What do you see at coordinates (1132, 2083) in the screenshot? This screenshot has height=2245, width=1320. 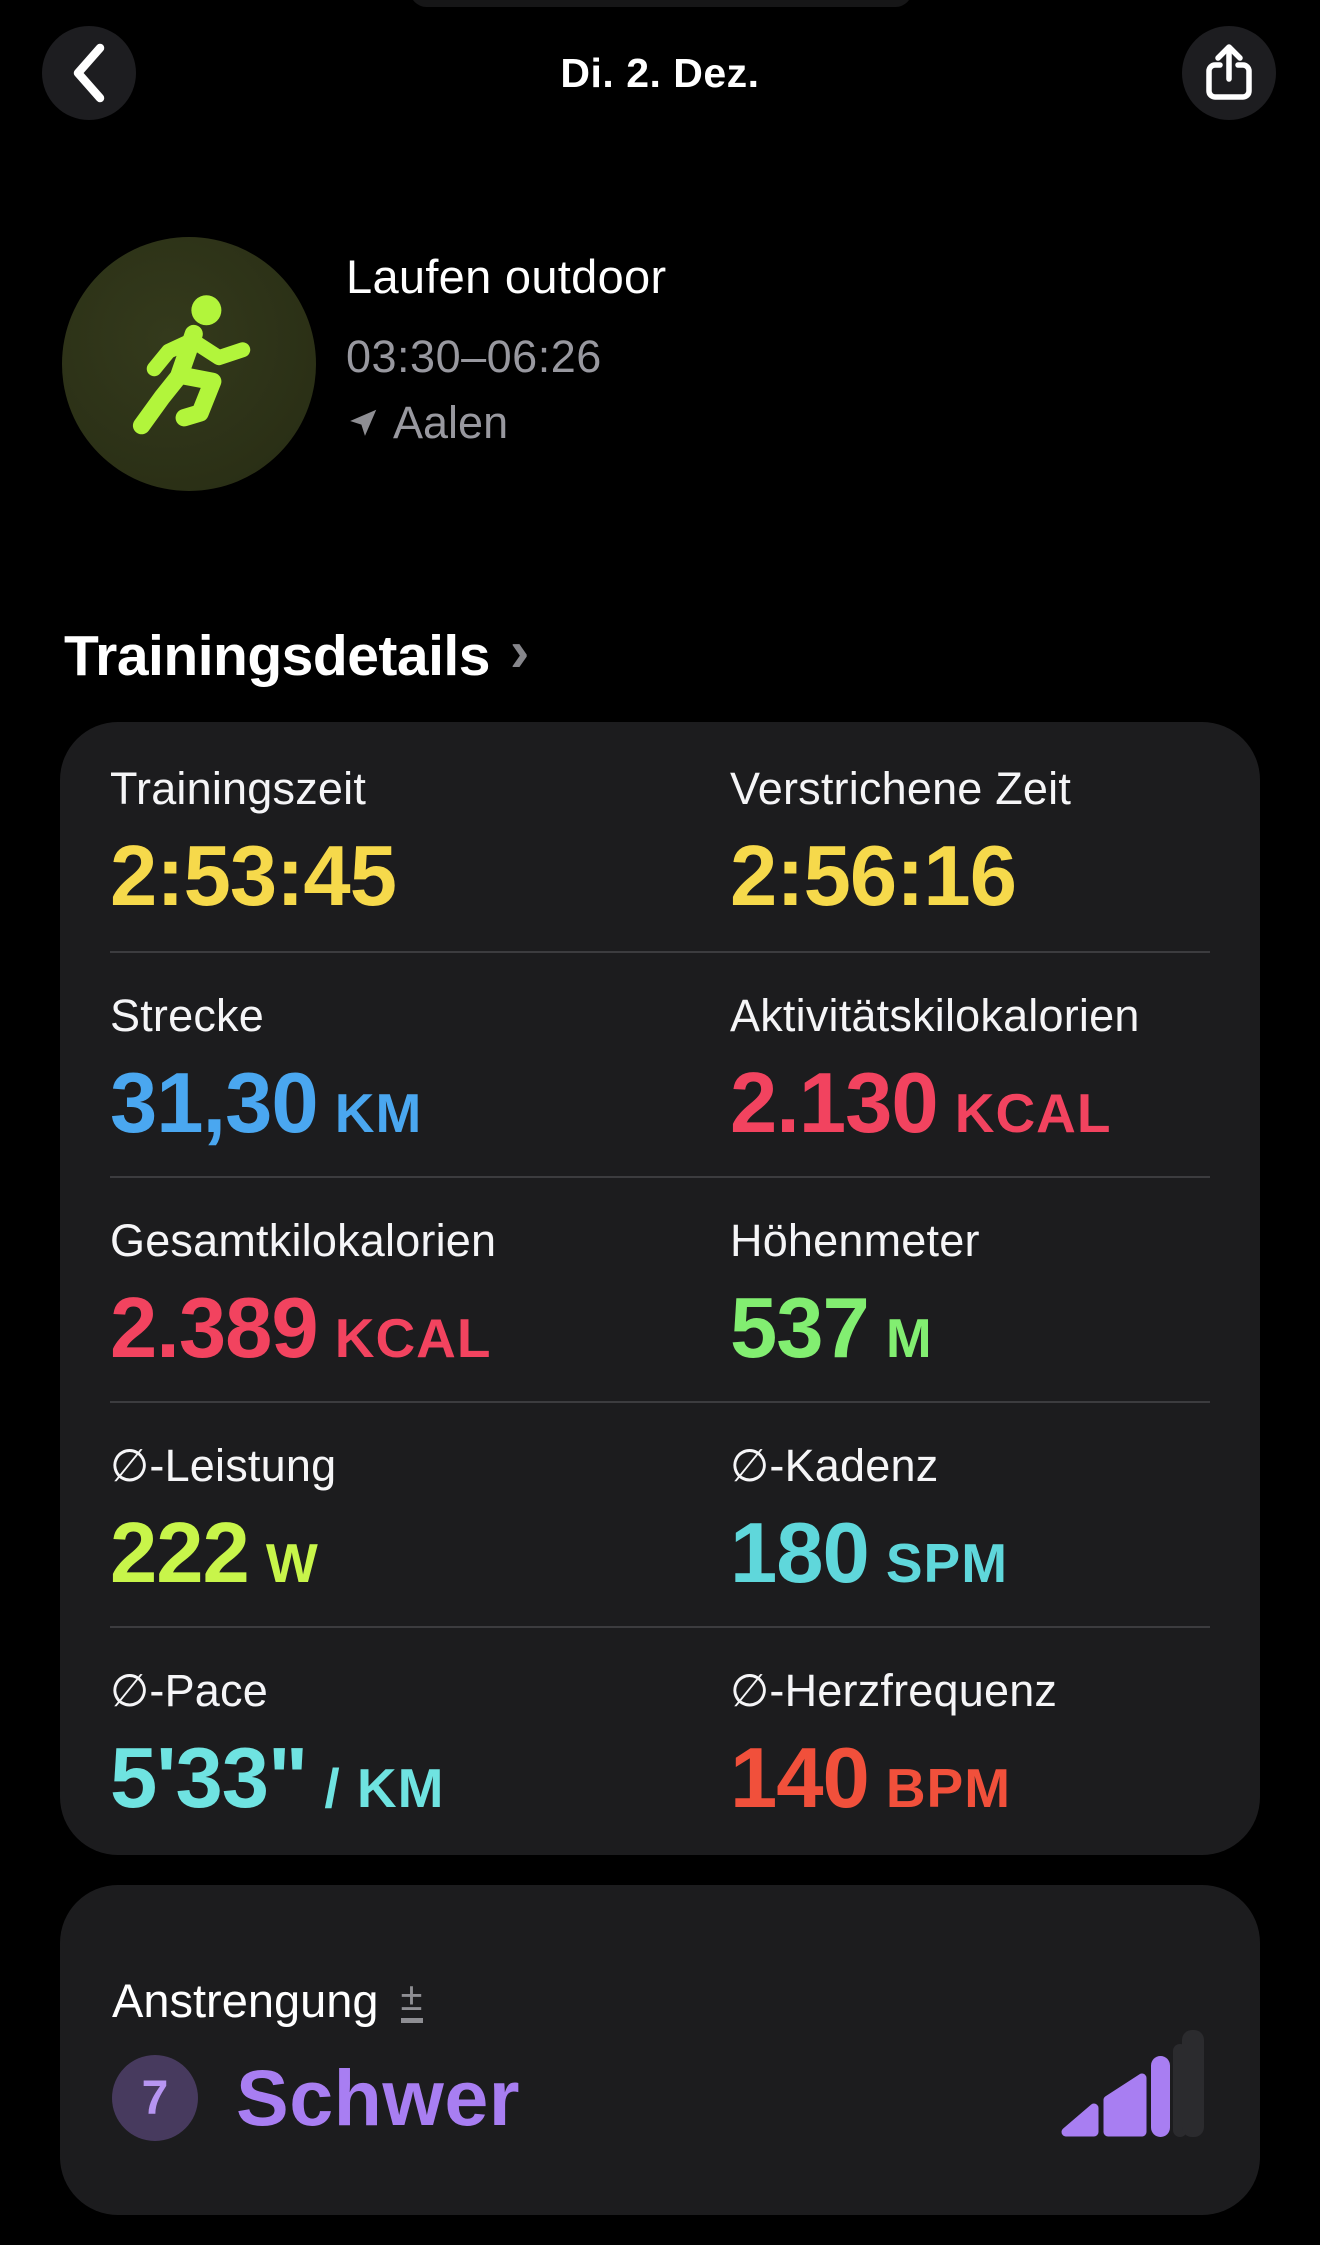 I see `effort-bars-icon` at bounding box center [1132, 2083].